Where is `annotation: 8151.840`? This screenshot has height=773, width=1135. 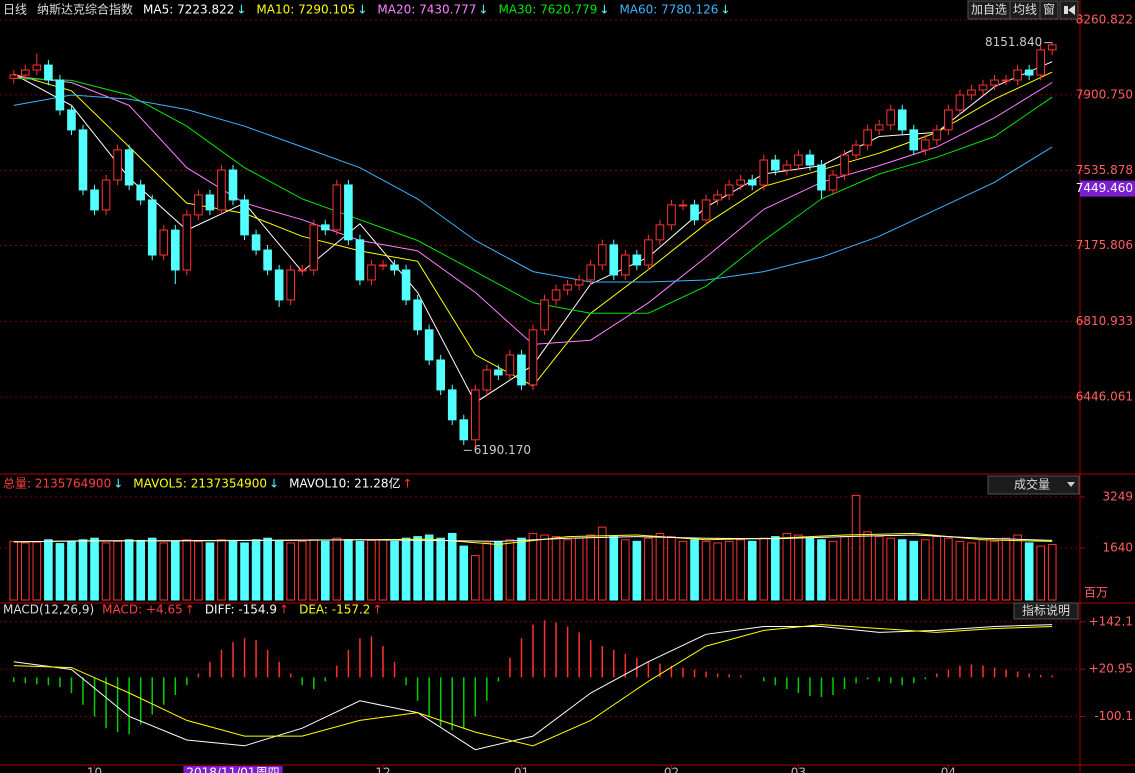 annotation: 8151.840 is located at coordinates (1013, 42).